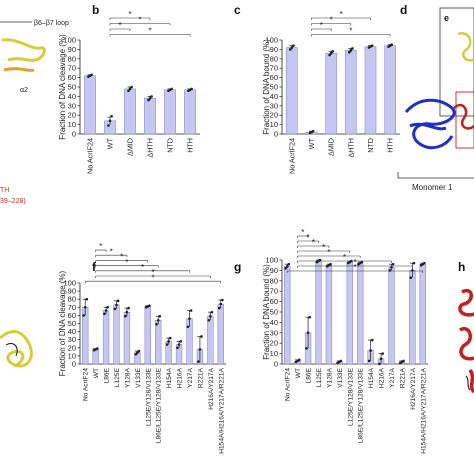  I want to click on yellow-ribbon-a, so click(23, 50).